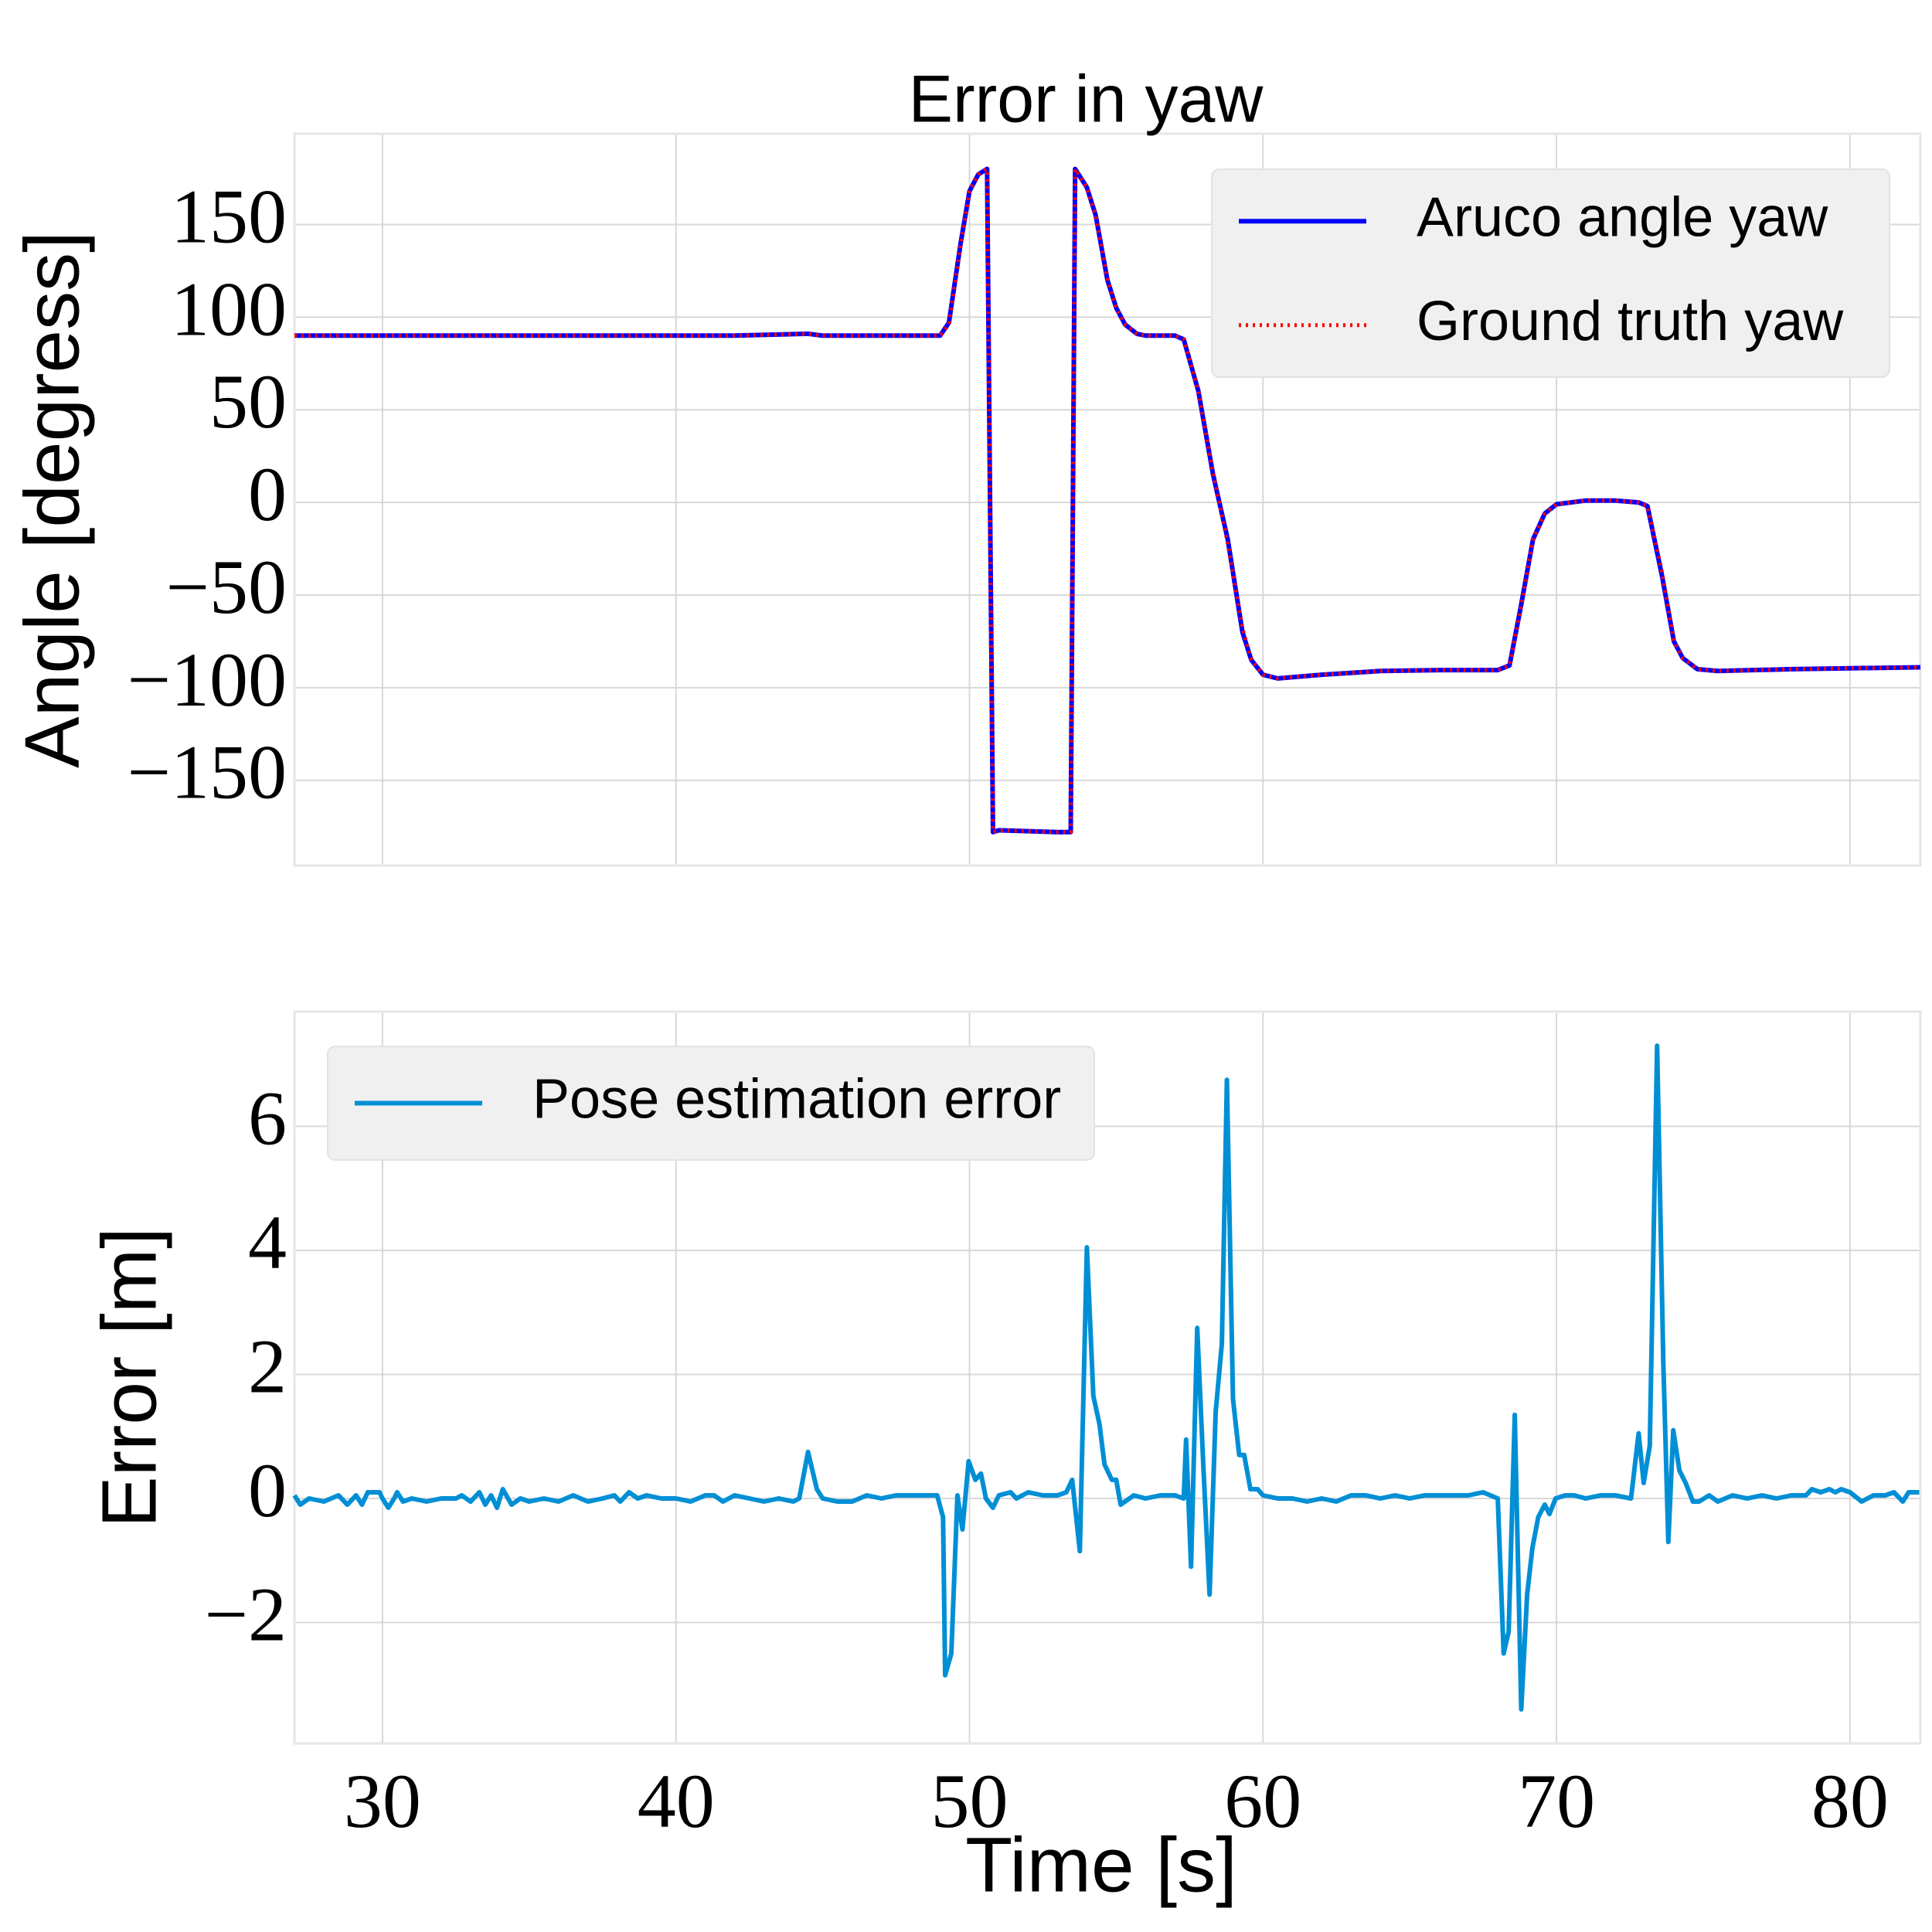 Image resolution: width=1932 pixels, height=1932 pixels. I want to click on y-tick-label: 100, so click(229, 309).